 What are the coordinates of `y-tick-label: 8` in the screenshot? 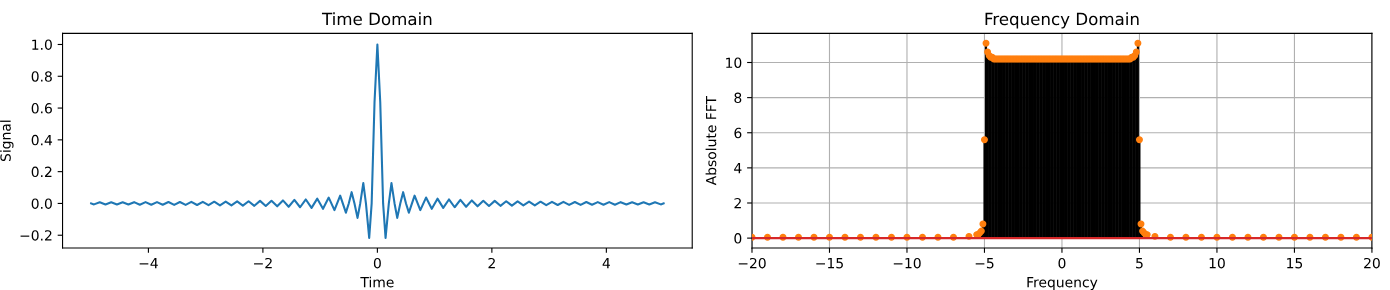 It's located at (738, 98).